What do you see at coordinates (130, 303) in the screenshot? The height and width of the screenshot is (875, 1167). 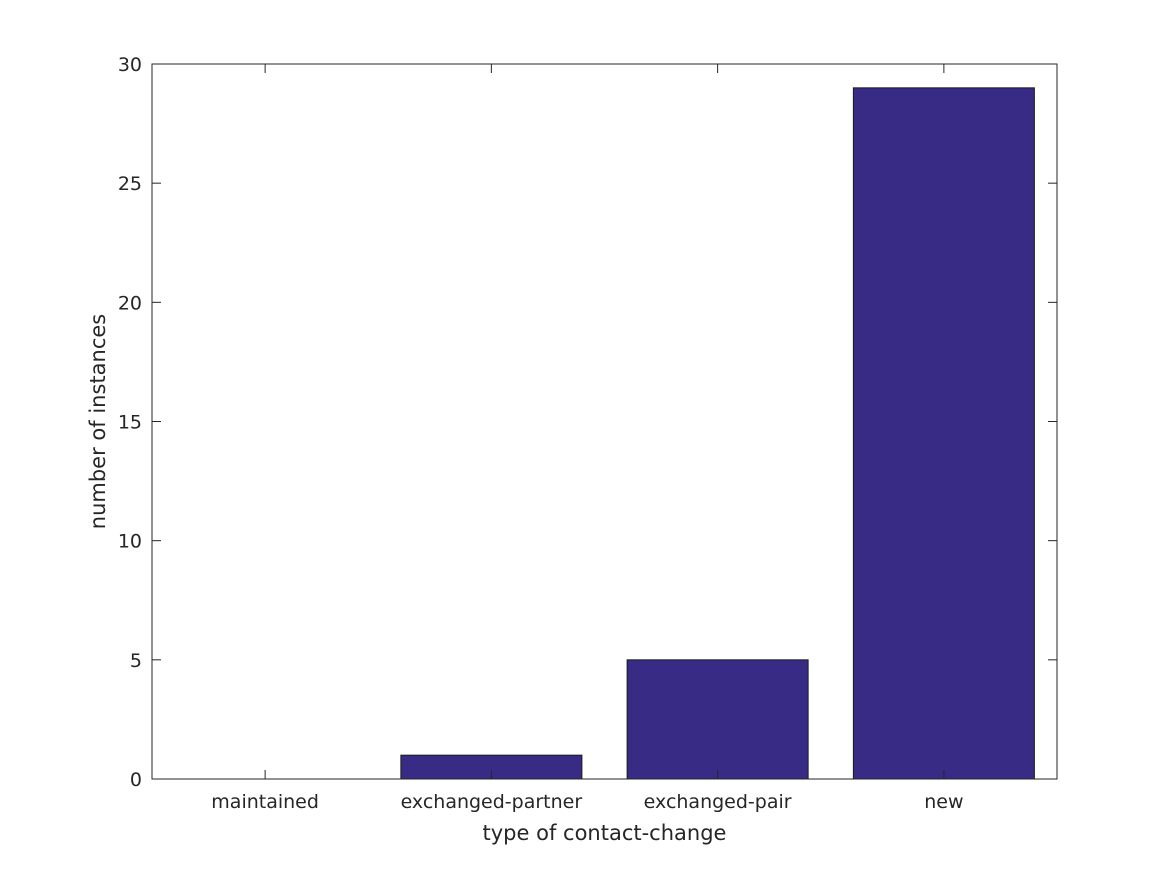 I see `y-tick-label: 20` at bounding box center [130, 303].